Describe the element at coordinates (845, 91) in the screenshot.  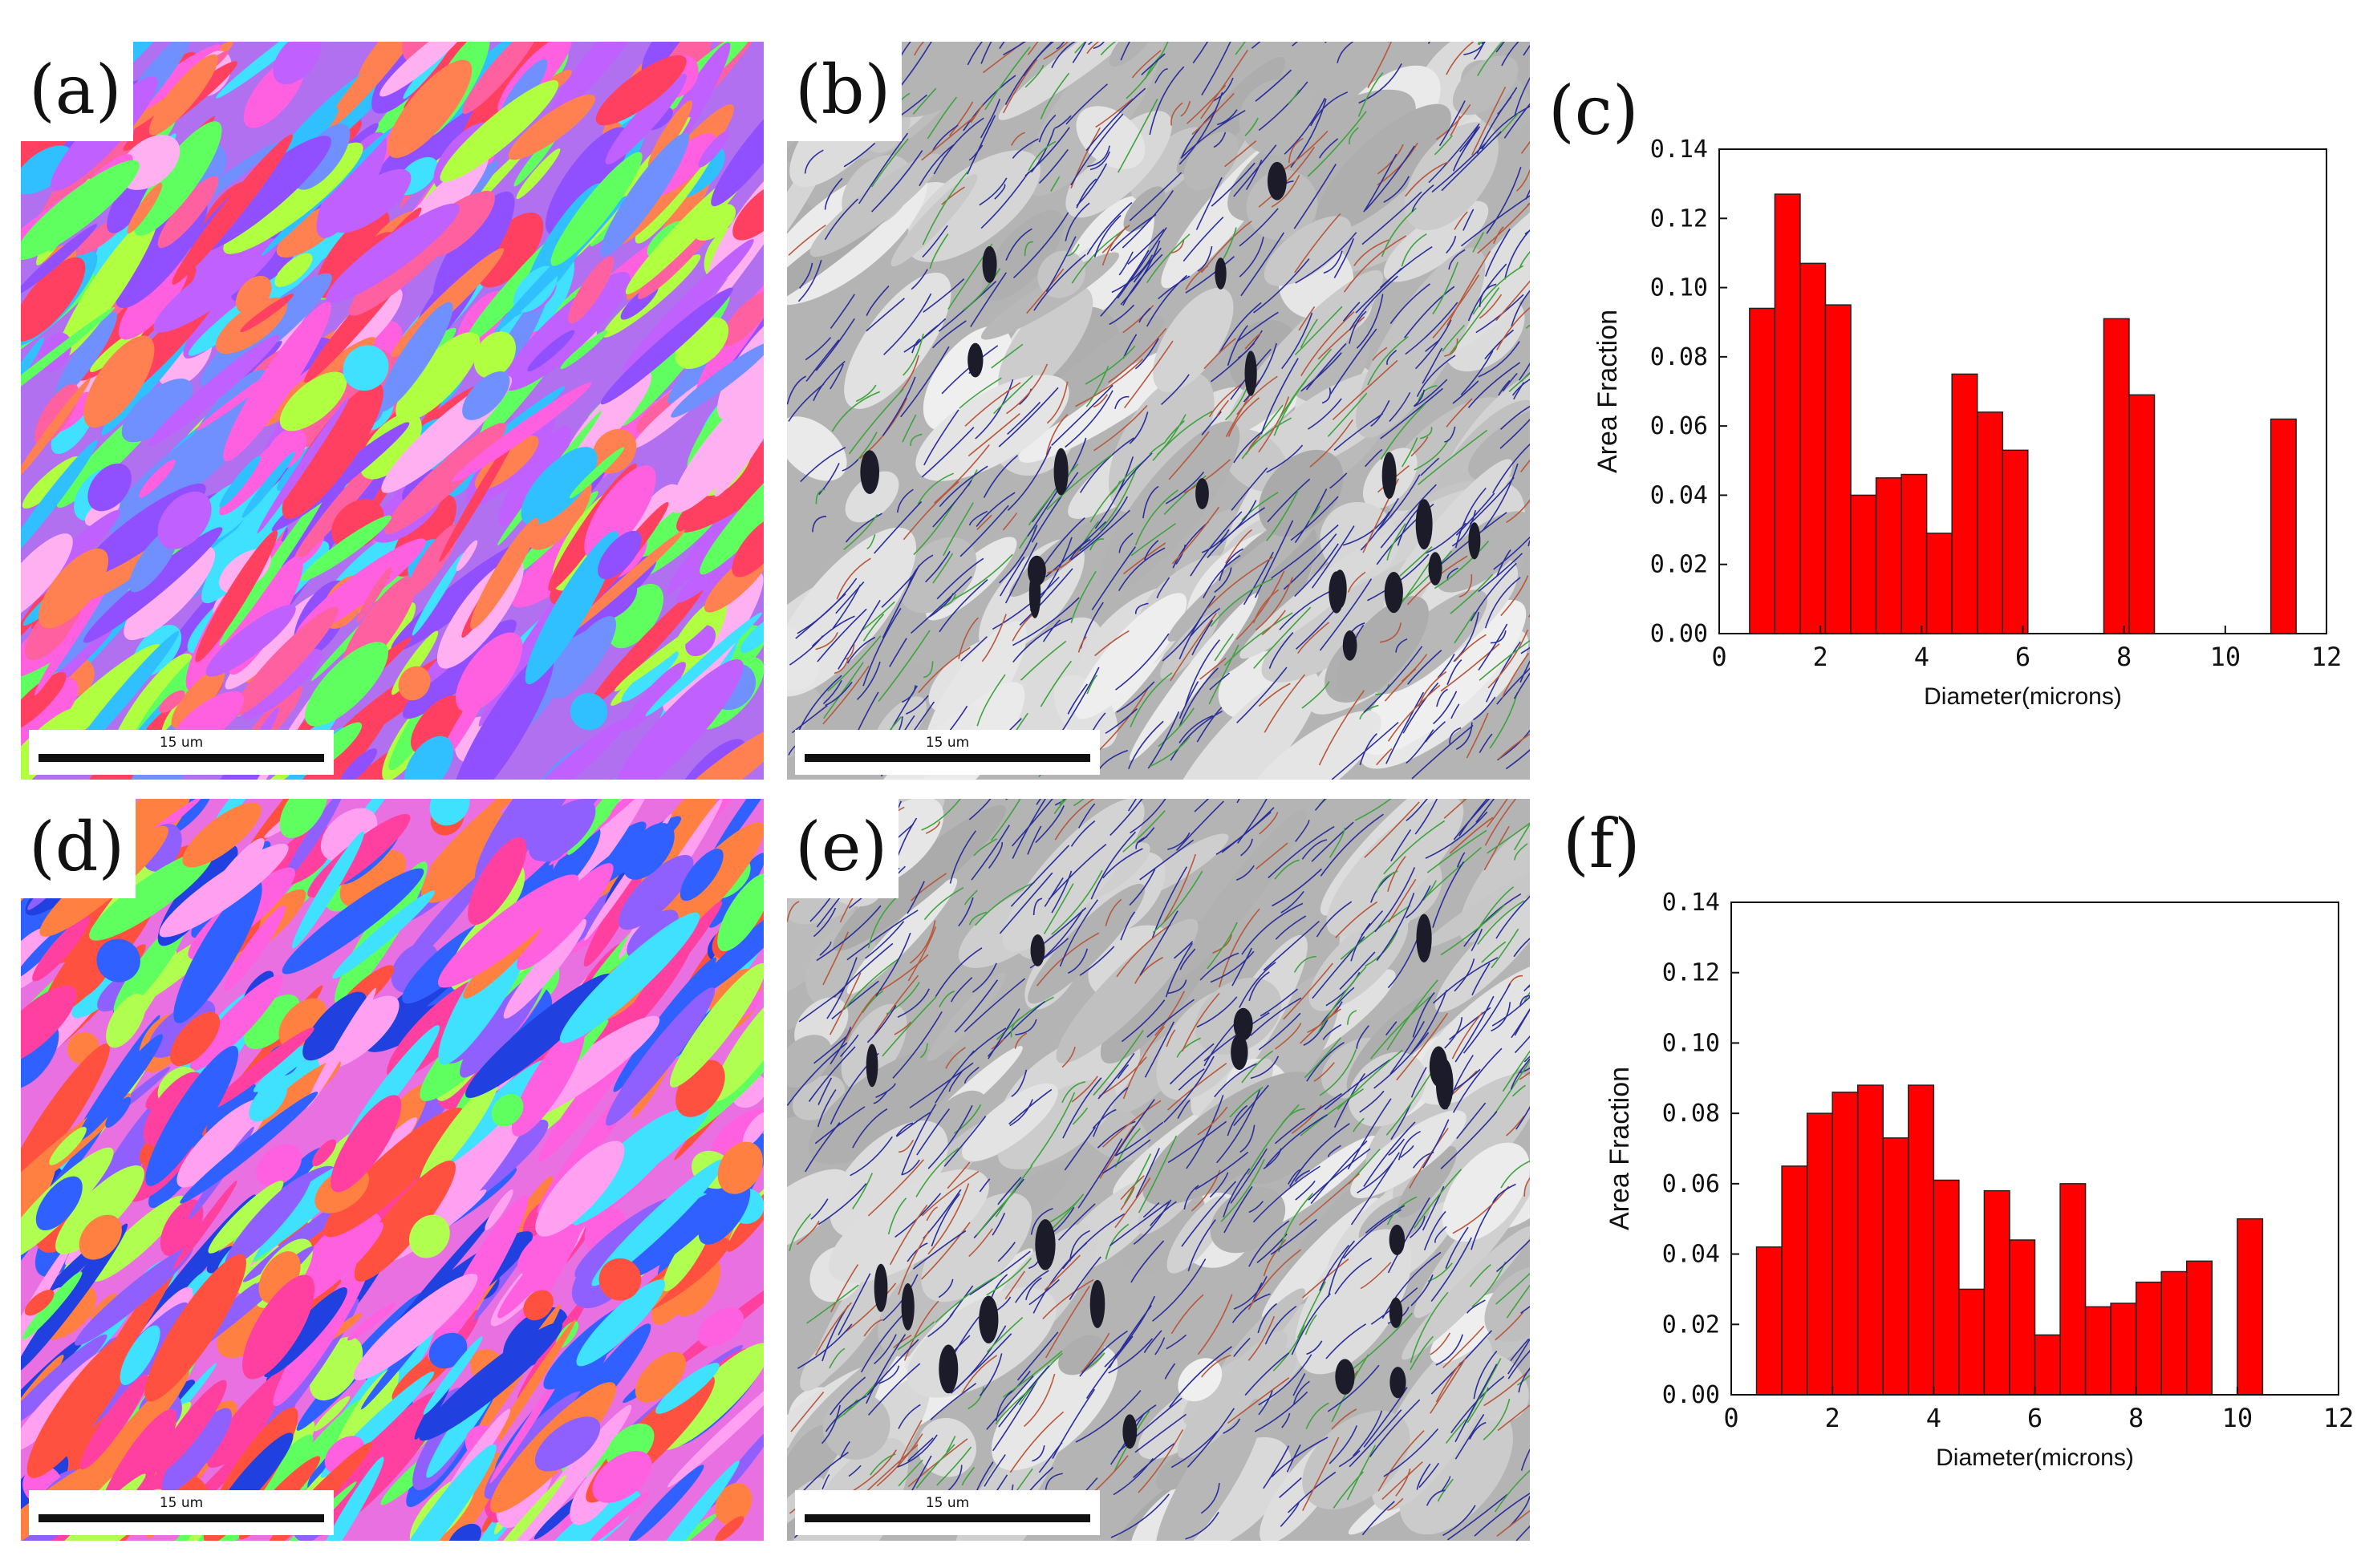
I see `panel-label-b: (b)` at that location.